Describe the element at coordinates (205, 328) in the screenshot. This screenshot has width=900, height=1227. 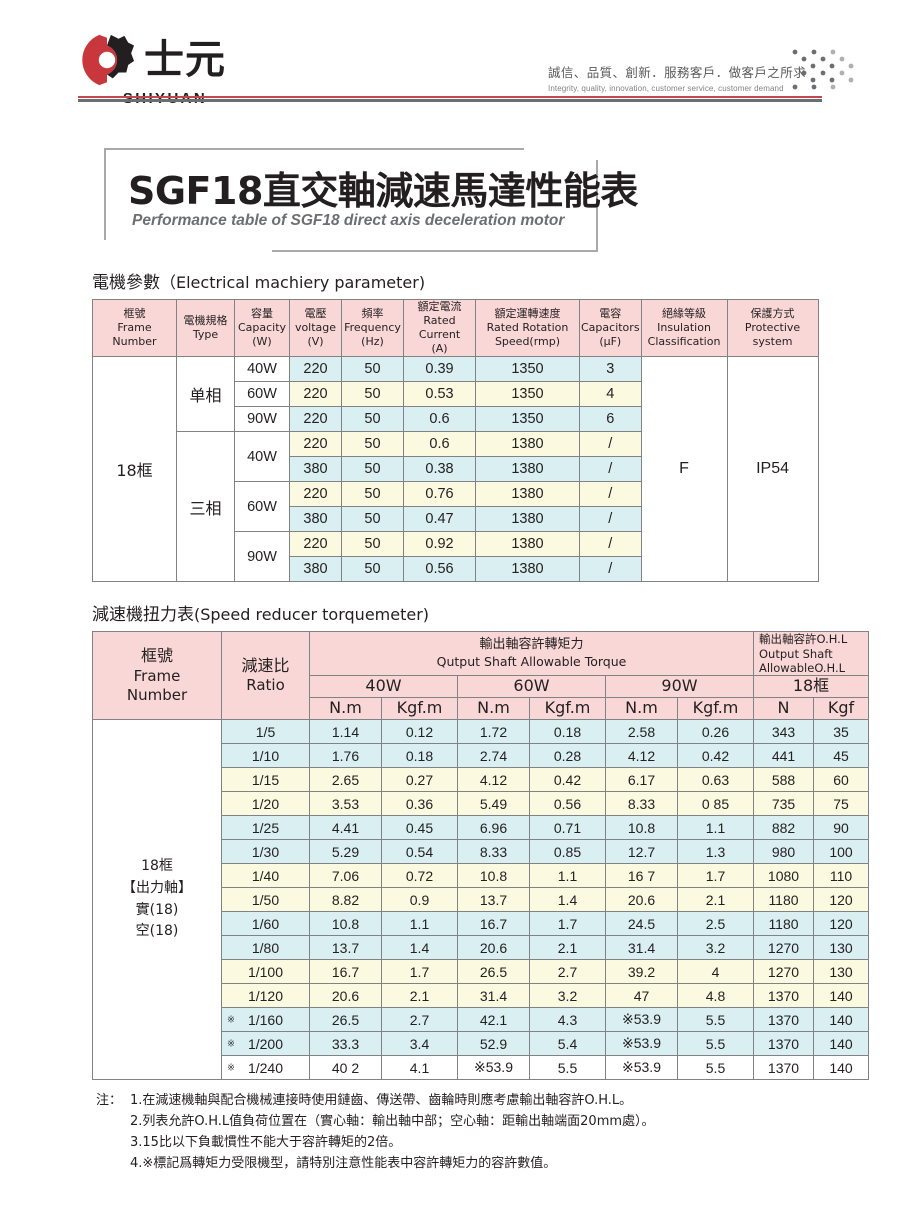
I see `th-type: 電機規格 Type` at that location.